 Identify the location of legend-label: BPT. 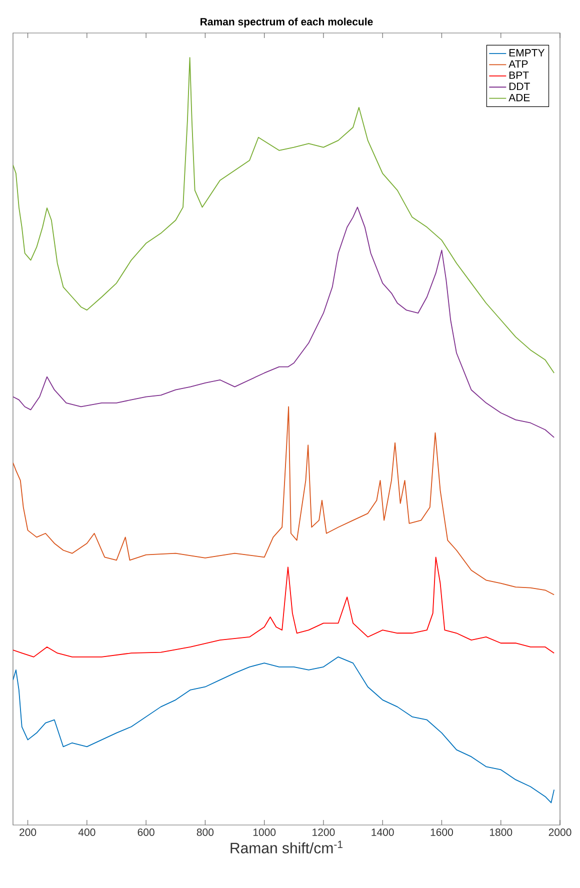
(519, 75).